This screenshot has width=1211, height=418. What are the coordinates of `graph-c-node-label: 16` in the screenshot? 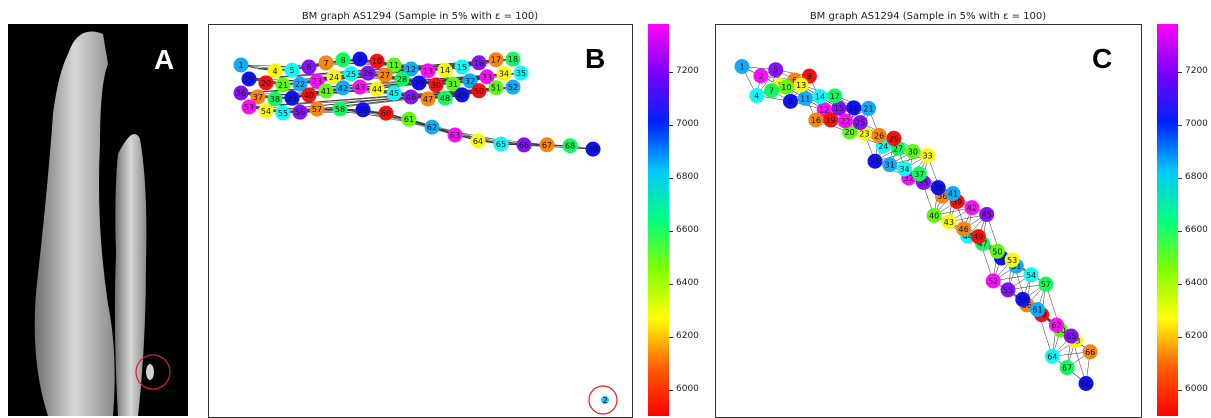 It's located at (816, 120).